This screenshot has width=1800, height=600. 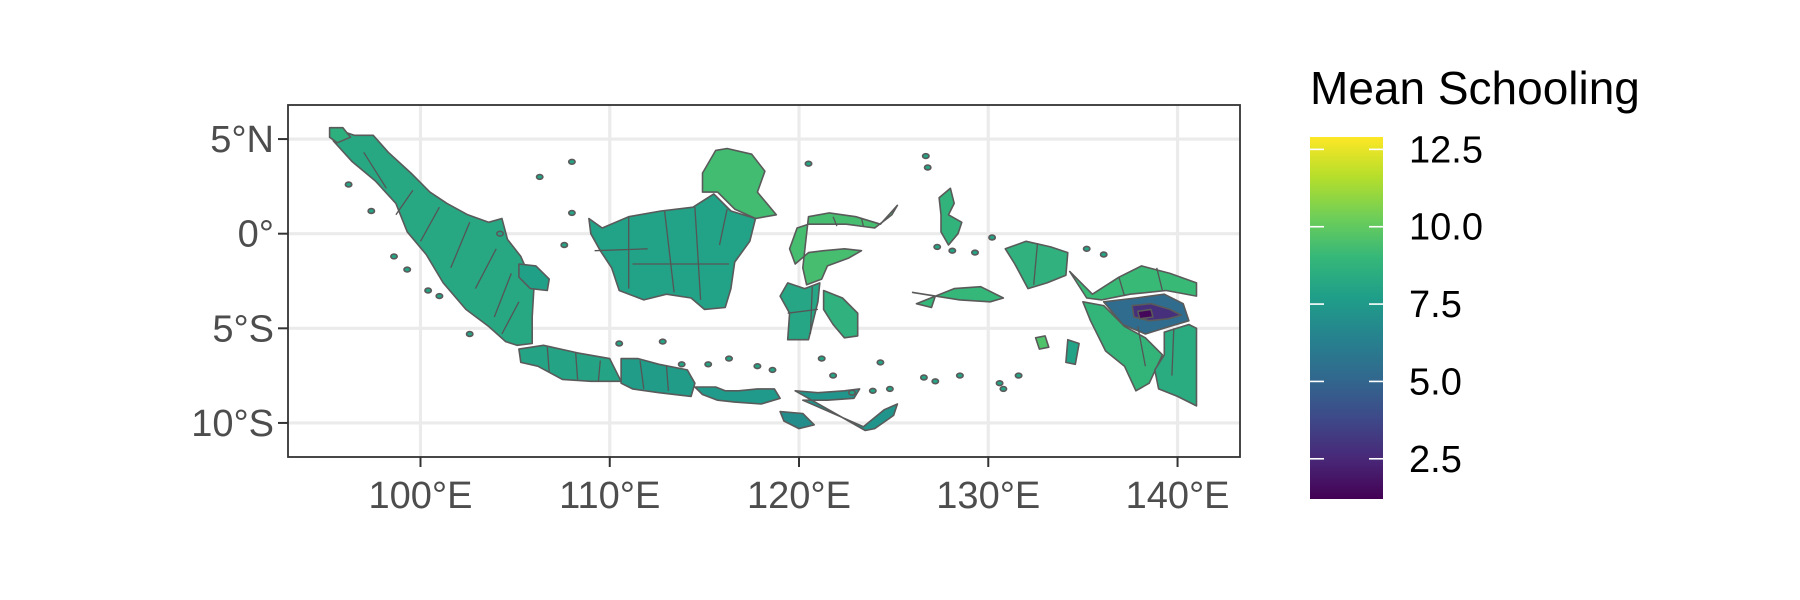 What do you see at coordinates (737, 395) in the screenshot?
I see `region-bali-nusa-tenggara` at bounding box center [737, 395].